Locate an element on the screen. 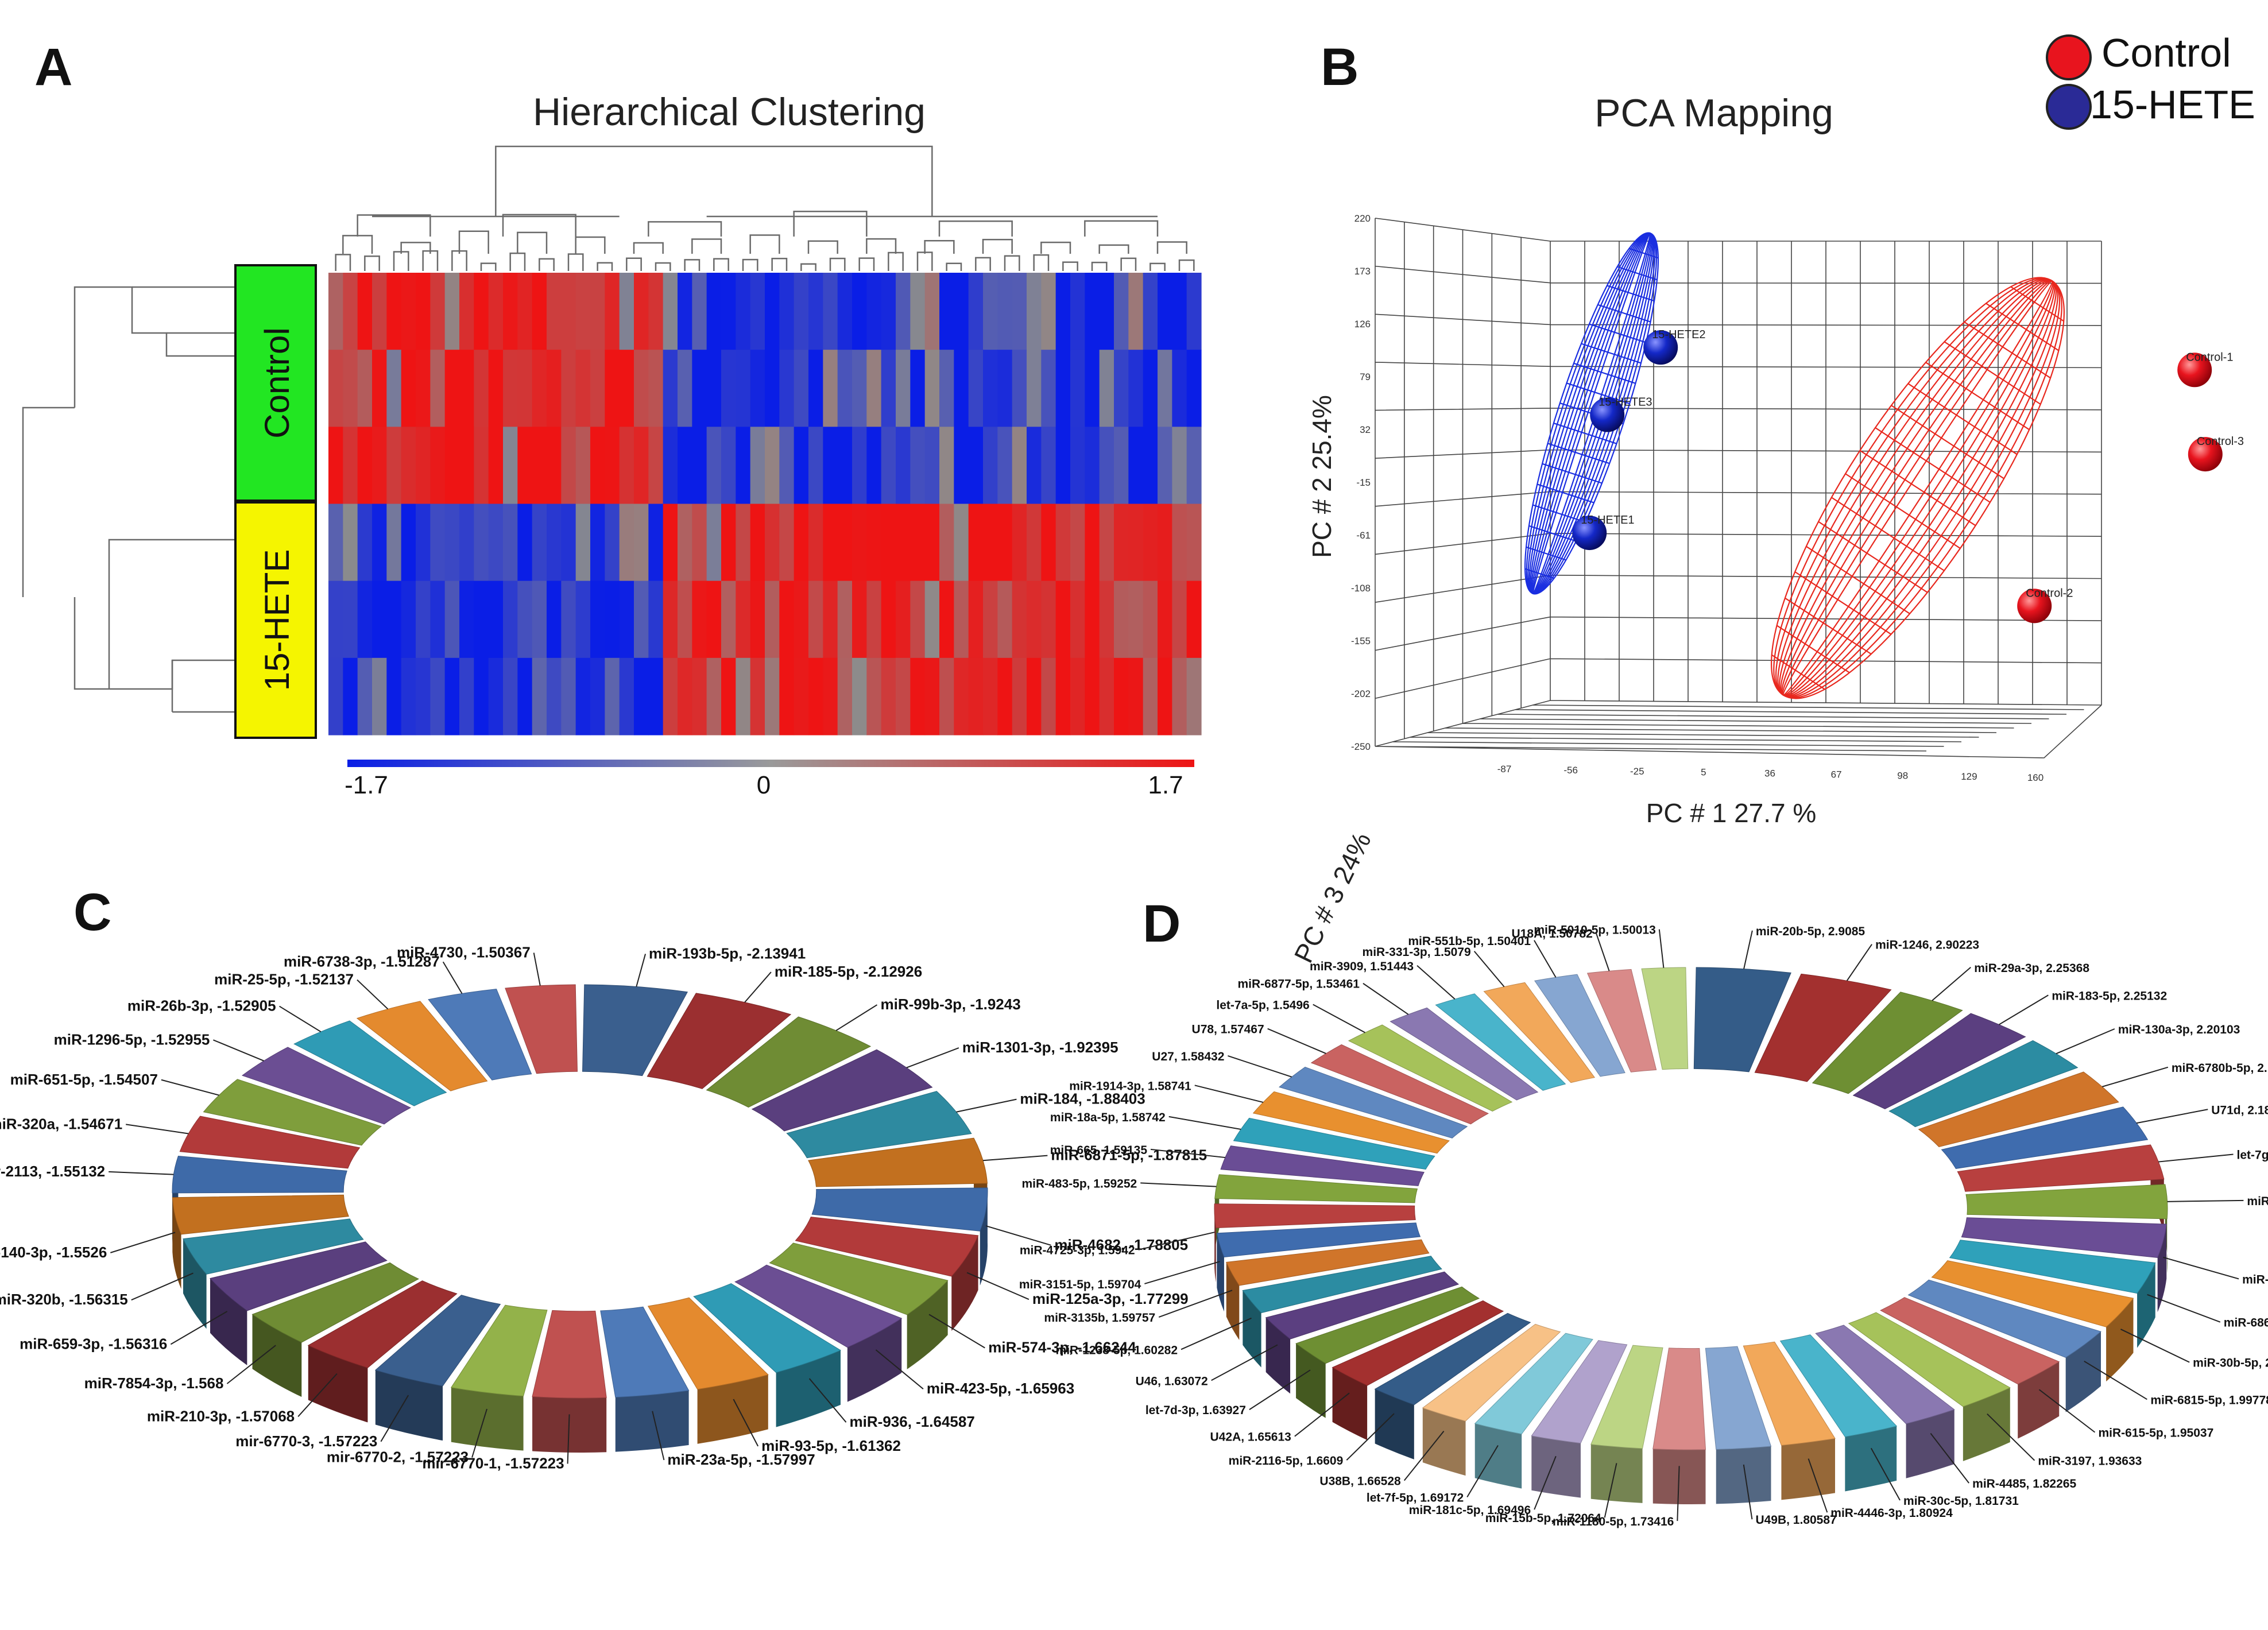 This screenshot has height=1630, width=2268. pie-slice-label: miR-6815-5p, 1.99778 is located at coordinates (2209, 1400).